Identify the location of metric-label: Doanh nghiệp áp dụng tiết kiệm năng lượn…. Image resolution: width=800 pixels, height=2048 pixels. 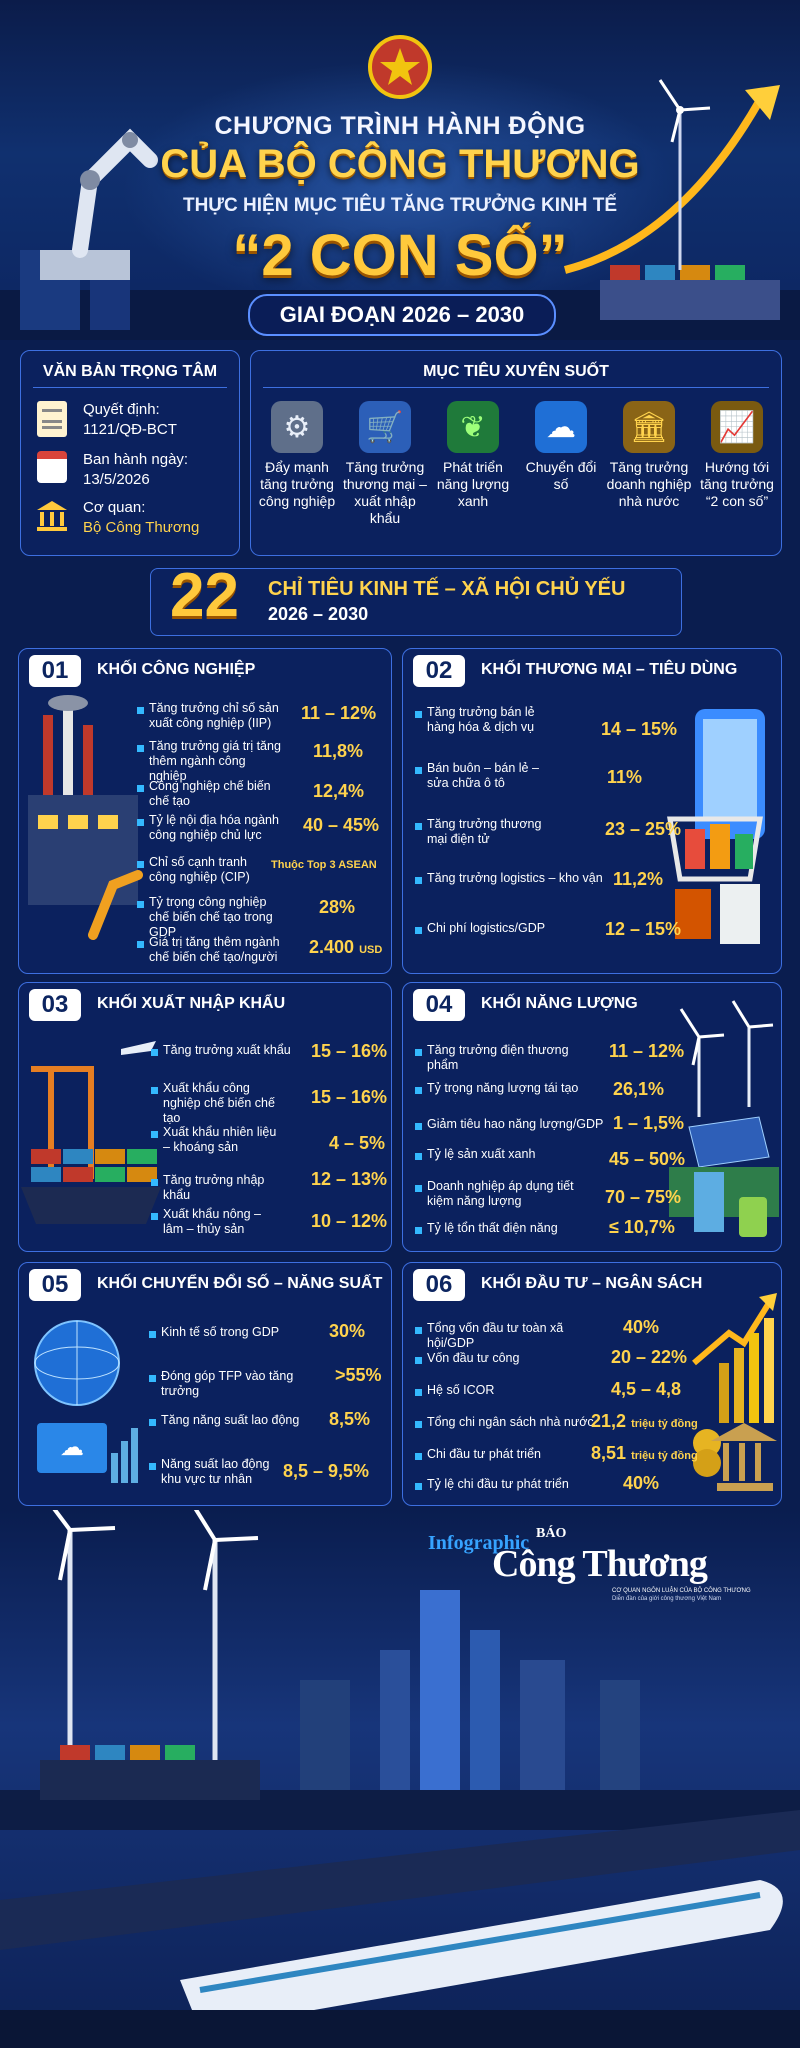
(500, 1193).